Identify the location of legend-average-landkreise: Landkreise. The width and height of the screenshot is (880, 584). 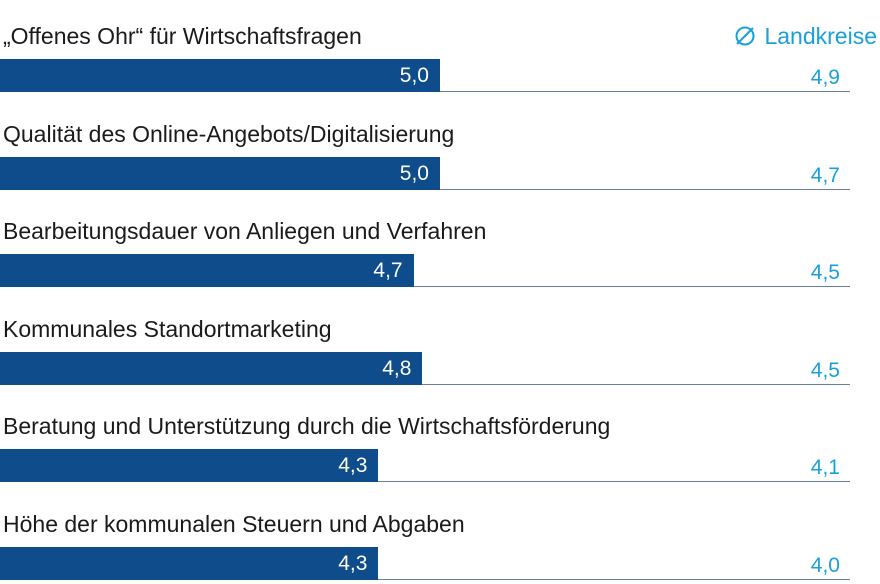
(805, 36).